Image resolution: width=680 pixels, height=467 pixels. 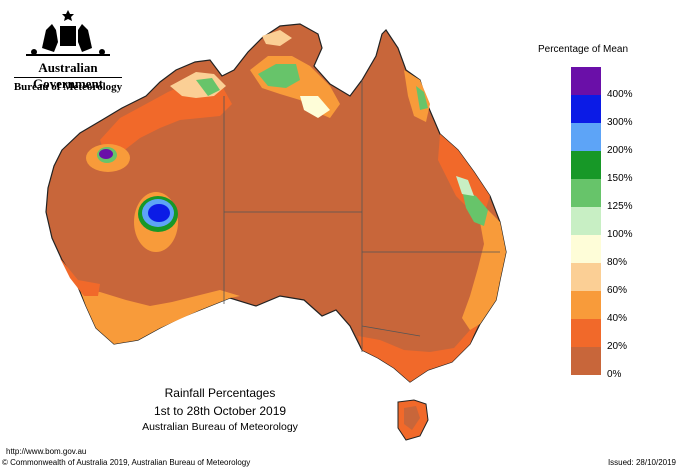 I want to click on map-period: 1st to 28th October 2019, so click(x=220, y=411).